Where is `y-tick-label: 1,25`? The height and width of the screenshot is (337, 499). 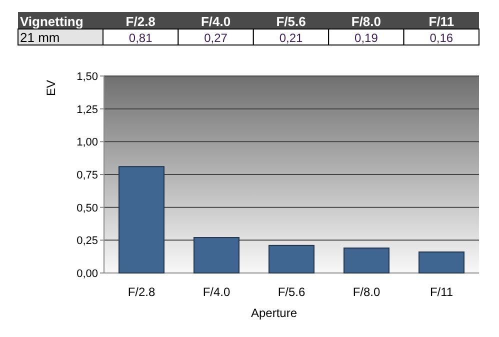 y-tick-label: 1,25 is located at coordinates (87, 110).